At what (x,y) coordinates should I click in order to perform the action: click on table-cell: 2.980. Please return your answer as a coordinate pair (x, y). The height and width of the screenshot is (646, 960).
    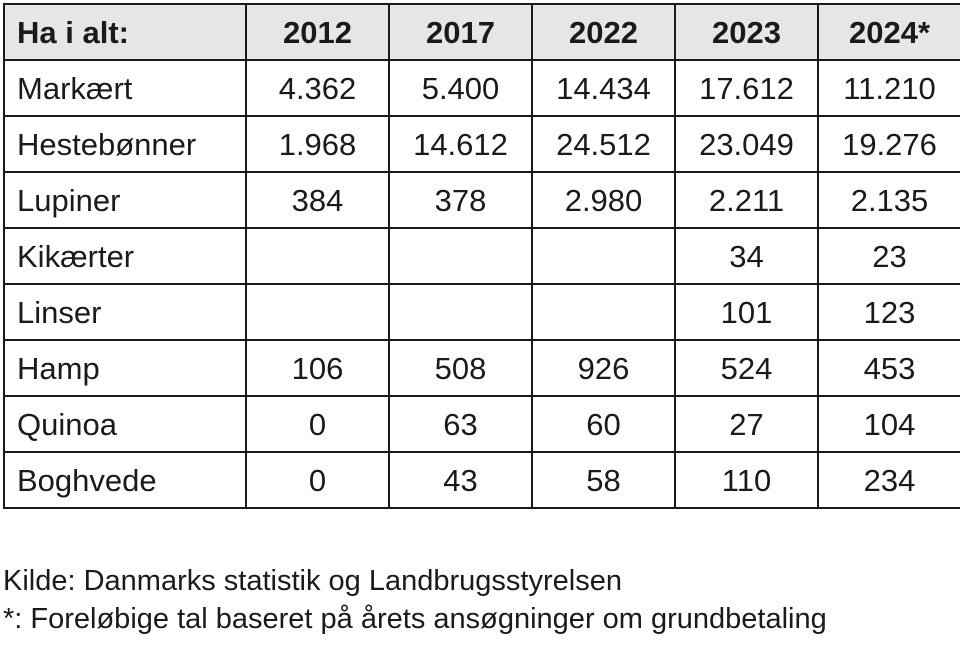
    Looking at the image, I should click on (603, 200).